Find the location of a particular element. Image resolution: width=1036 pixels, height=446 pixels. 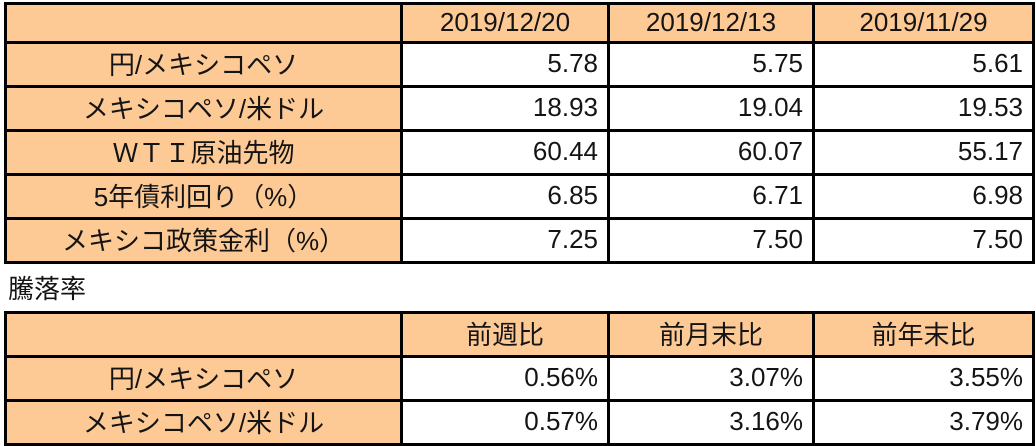

cell-value: 60.44 is located at coordinates (505, 152).